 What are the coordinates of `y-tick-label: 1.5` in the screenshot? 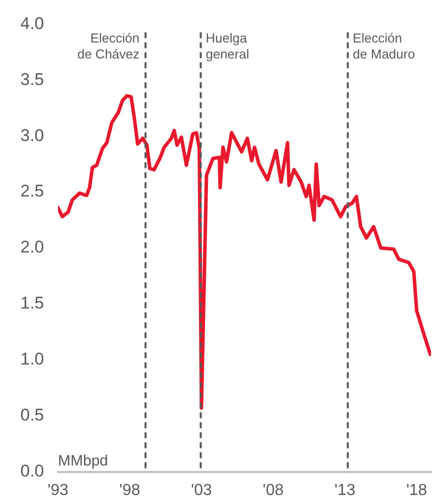 It's located at (32, 303).